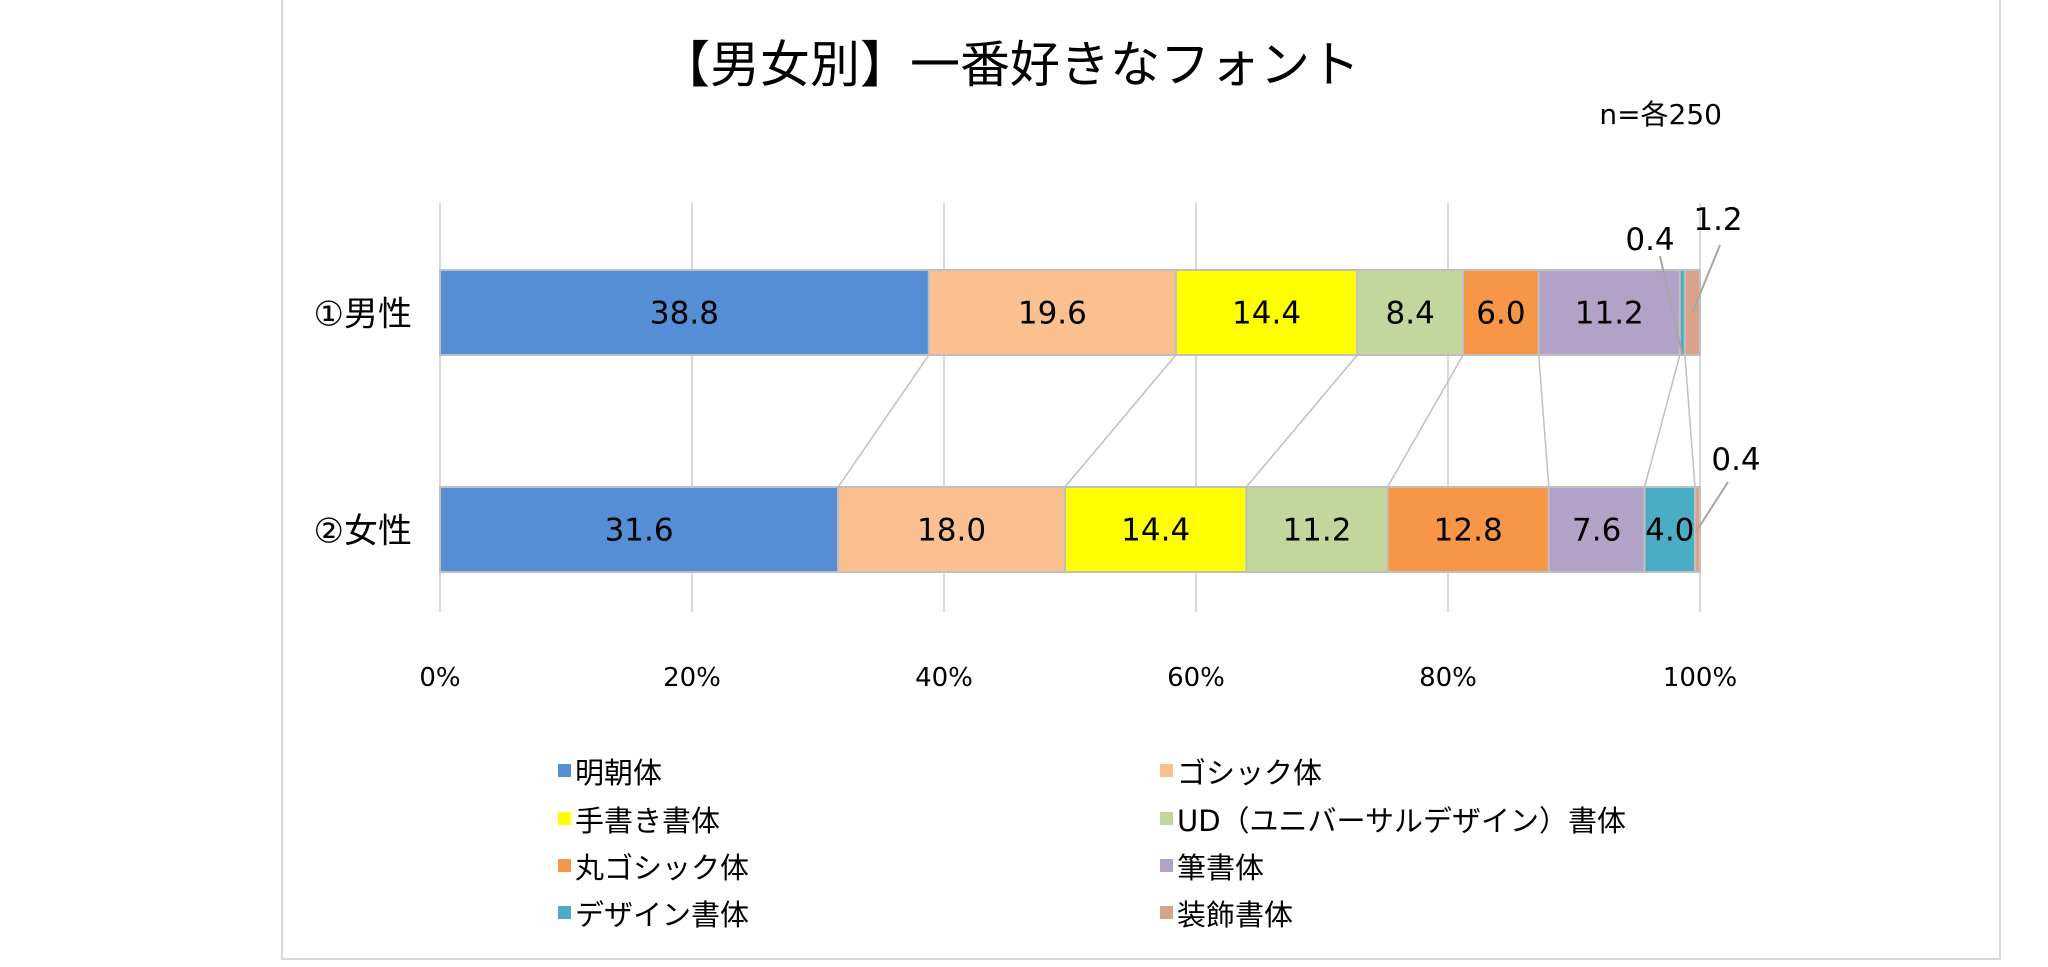  Describe the element at coordinates (1196, 678) in the screenshot. I see `x-tick-label: 60%` at that location.